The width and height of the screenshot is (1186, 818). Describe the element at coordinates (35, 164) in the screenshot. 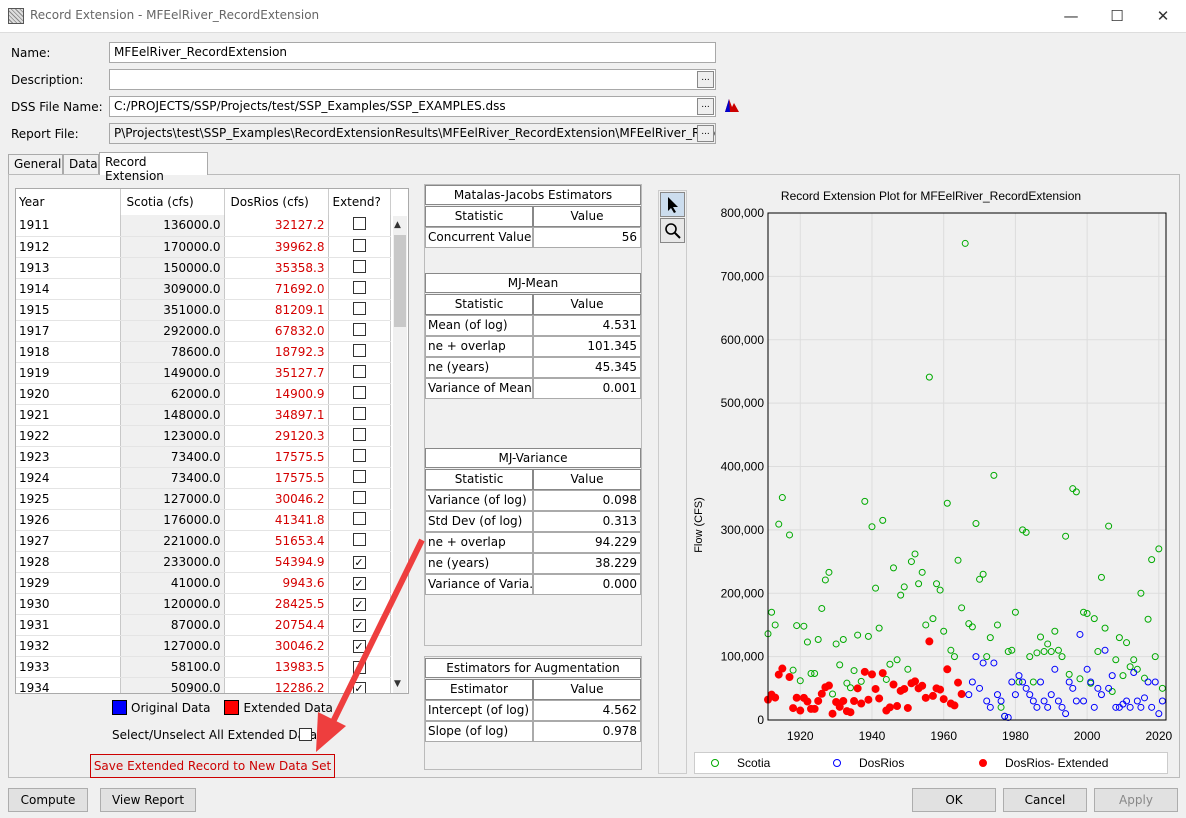

I see `tab-general: General` at that location.